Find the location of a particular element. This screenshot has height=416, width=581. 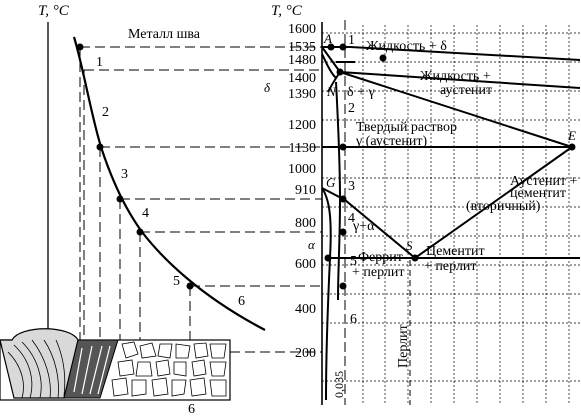

region-austenite-cementite-line2: цементит is located at coordinates (538, 193).